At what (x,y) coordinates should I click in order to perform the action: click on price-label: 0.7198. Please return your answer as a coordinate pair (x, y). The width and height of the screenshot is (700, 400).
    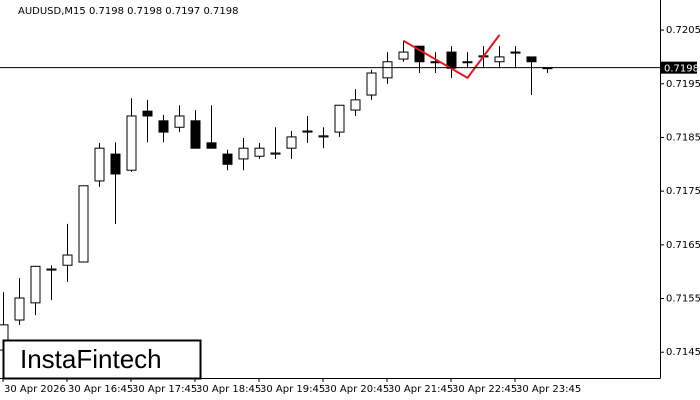
    Looking at the image, I should click on (681, 69).